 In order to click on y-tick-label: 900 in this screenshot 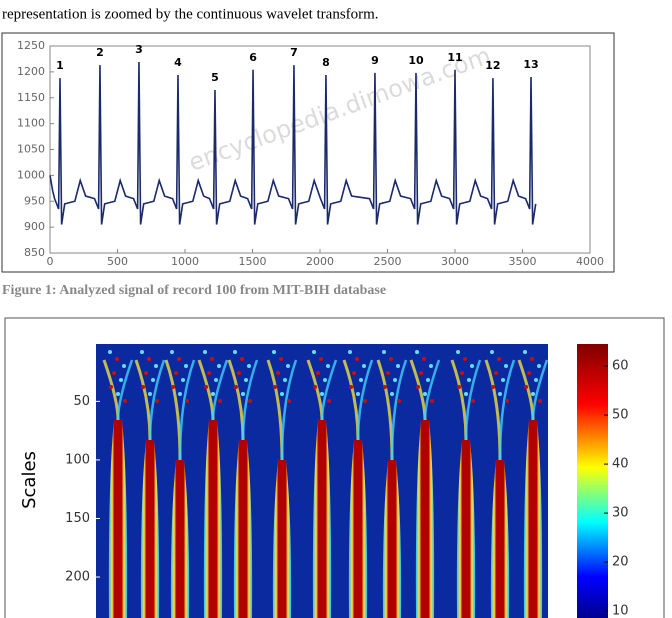, I will do `click(34, 226)`.